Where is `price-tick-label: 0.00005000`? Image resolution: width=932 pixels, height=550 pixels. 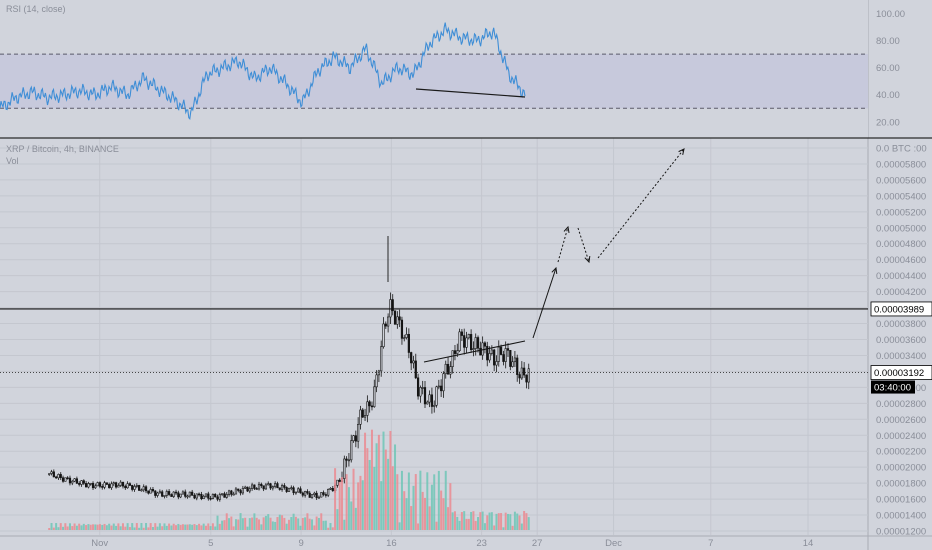
price-tick-label: 0.00005000 is located at coordinates (901, 228).